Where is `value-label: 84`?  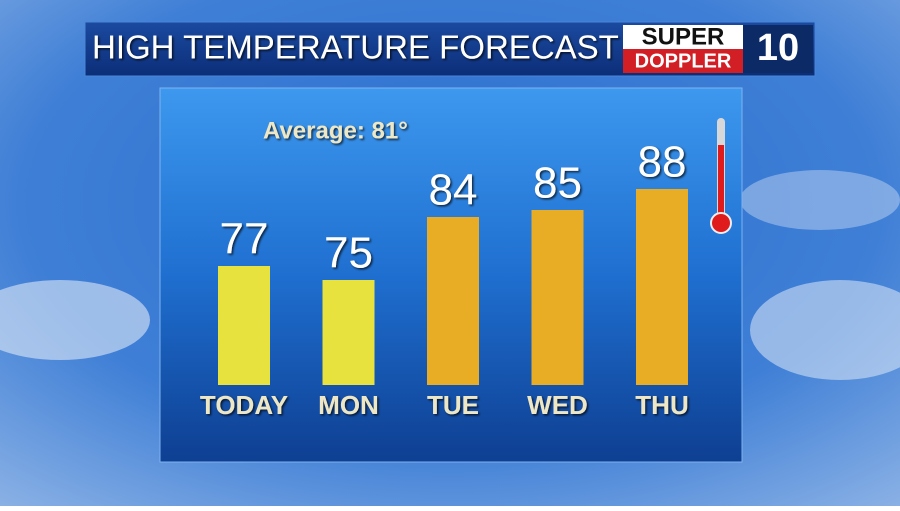
value-label: 84 is located at coordinates (453, 190).